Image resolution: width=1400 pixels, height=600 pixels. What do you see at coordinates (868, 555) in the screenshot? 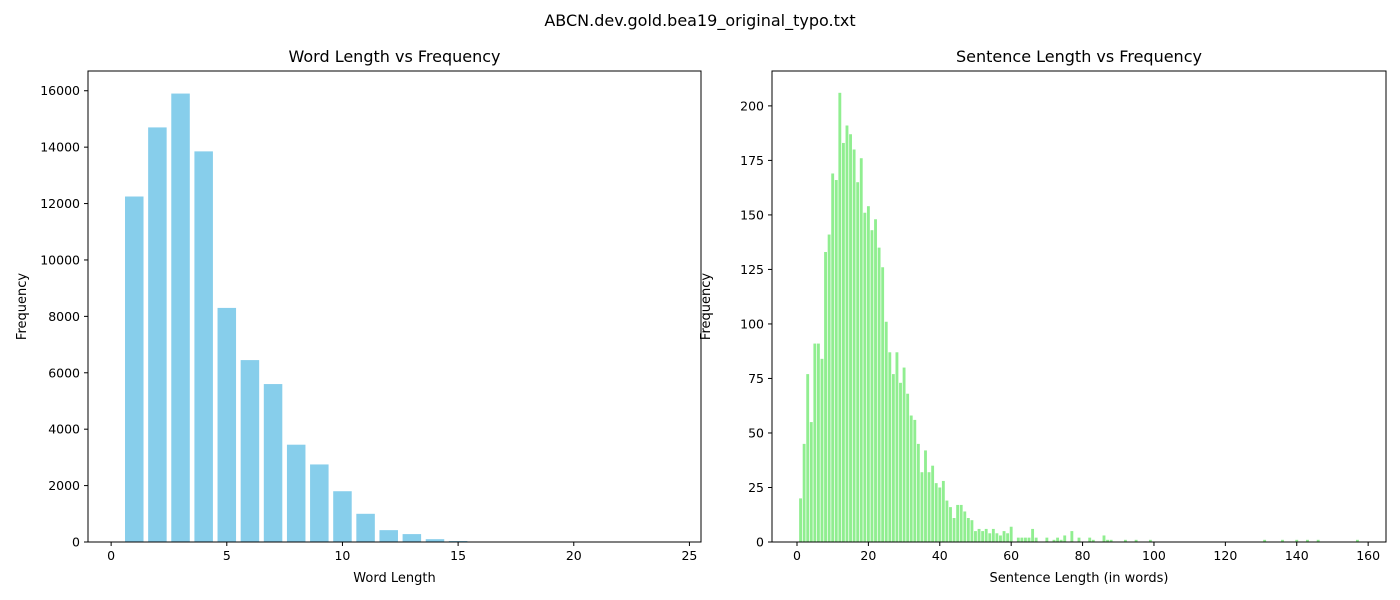
I see `sentence-x-tick-label: 20` at bounding box center [868, 555].